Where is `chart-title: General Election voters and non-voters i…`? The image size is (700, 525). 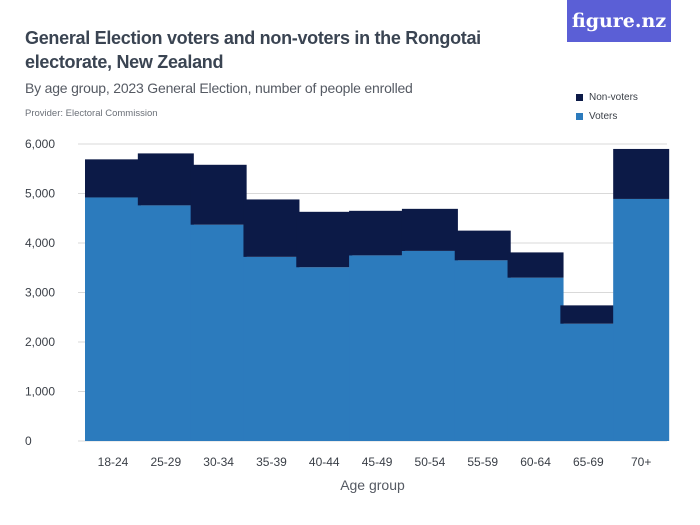
chart-title: General Election voters and non-voters i… is located at coordinates (253, 50).